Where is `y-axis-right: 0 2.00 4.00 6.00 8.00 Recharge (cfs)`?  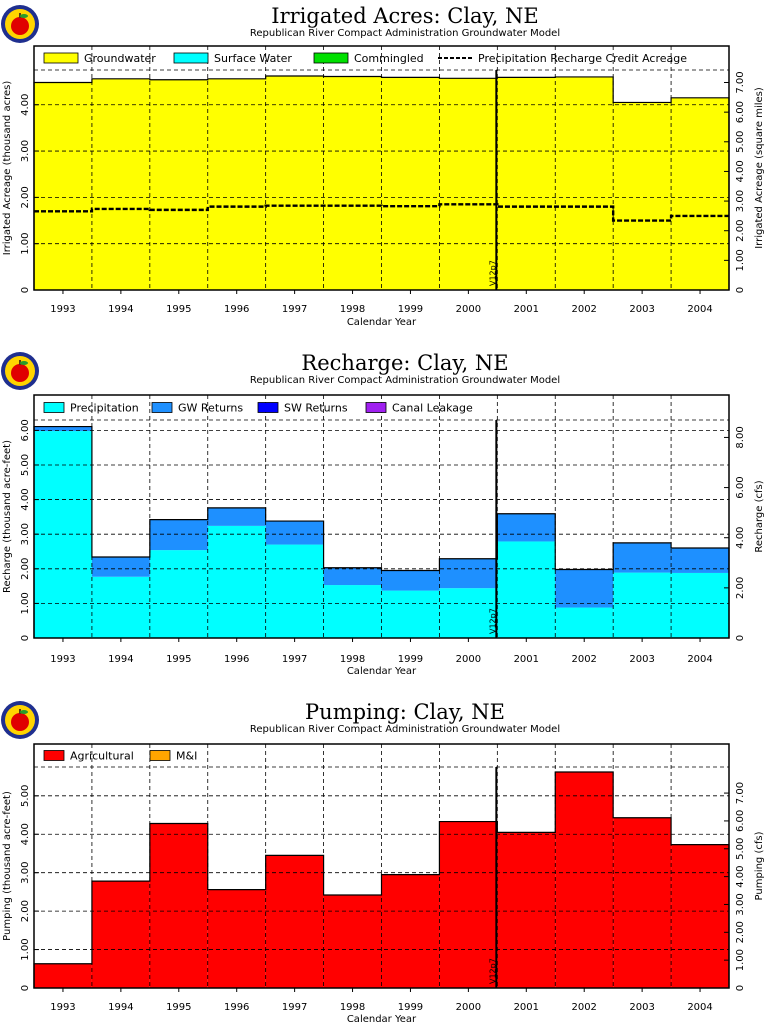
y-axis-right: 0 2.00 4.00 6.00 8.00 Recharge (cfs) is located at coordinates (744, 533).